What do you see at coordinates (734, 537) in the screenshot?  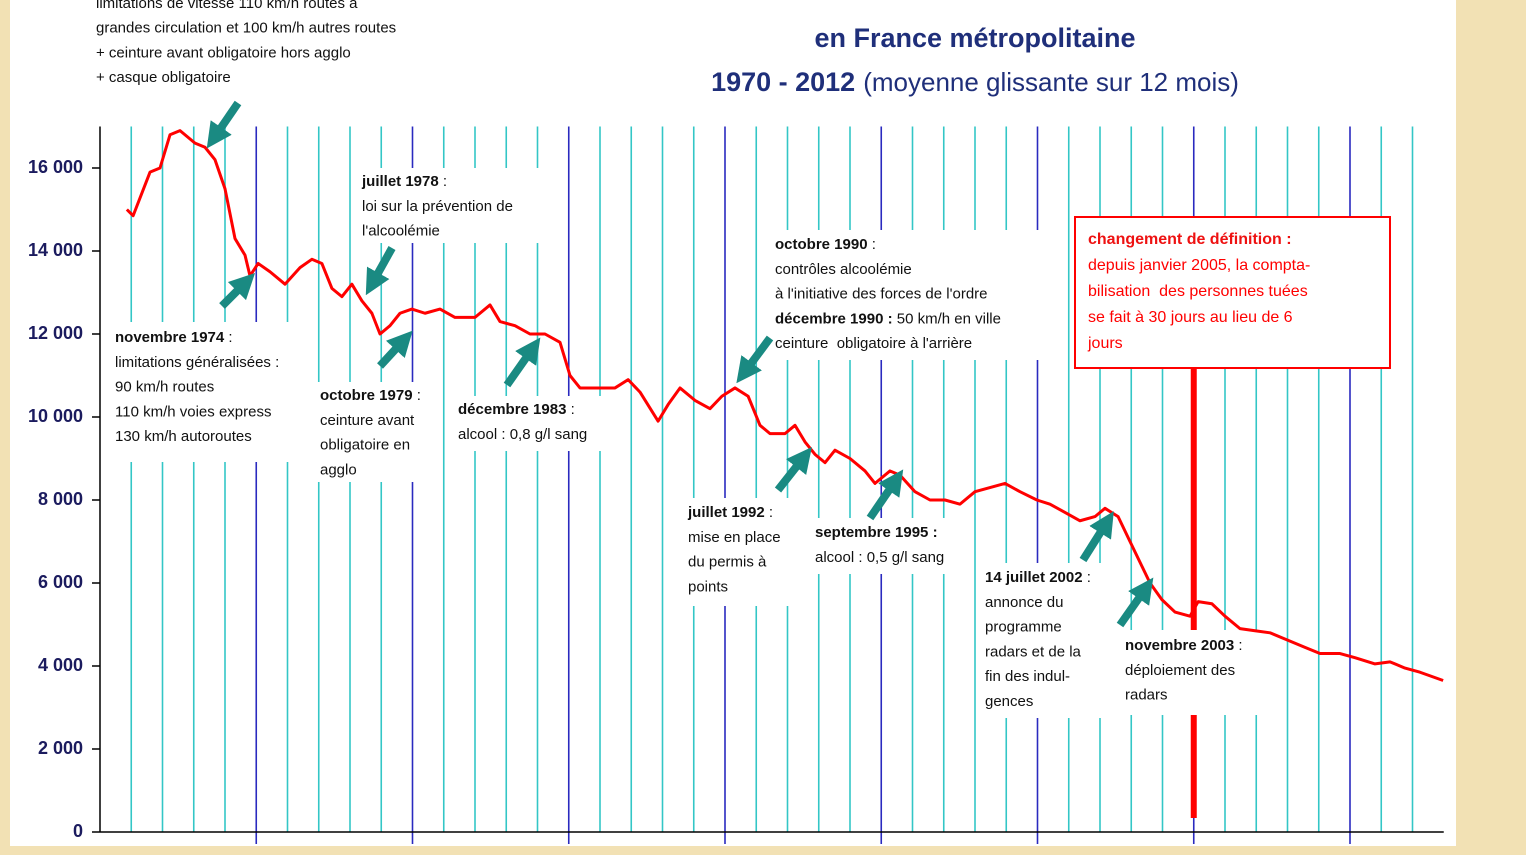 I see `annotation-line: mise en place` at bounding box center [734, 537].